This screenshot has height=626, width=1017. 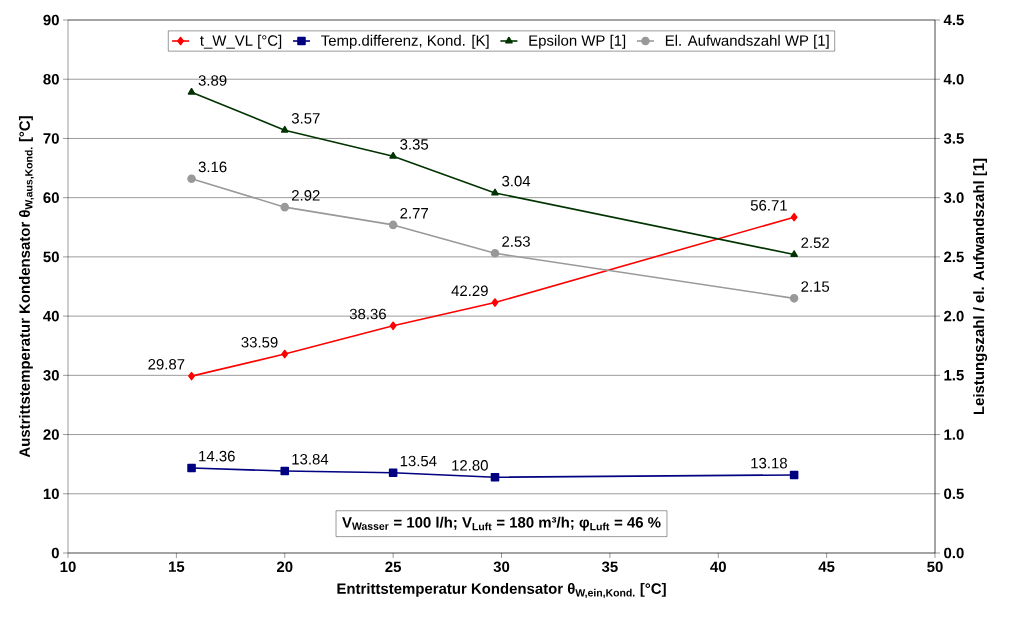 What do you see at coordinates (577, 41) in the screenshot?
I see `legend-label: Epsilon WP [1]` at bounding box center [577, 41].